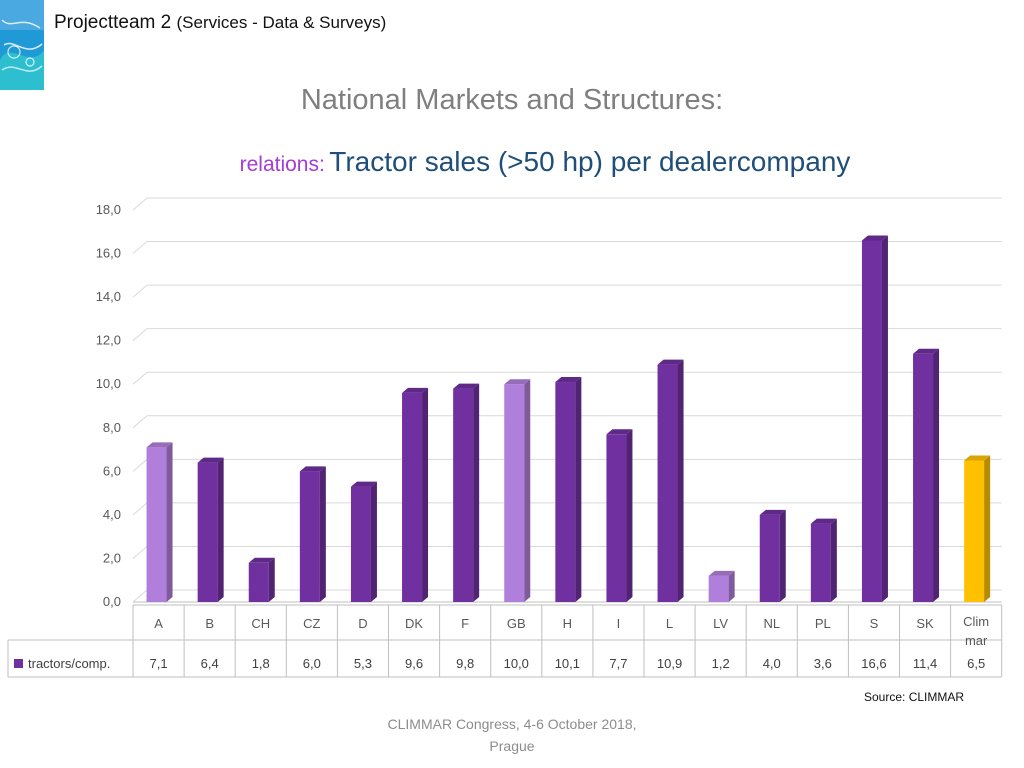  What do you see at coordinates (282, 164) in the screenshot?
I see `subtitle-lead: relations:` at bounding box center [282, 164].